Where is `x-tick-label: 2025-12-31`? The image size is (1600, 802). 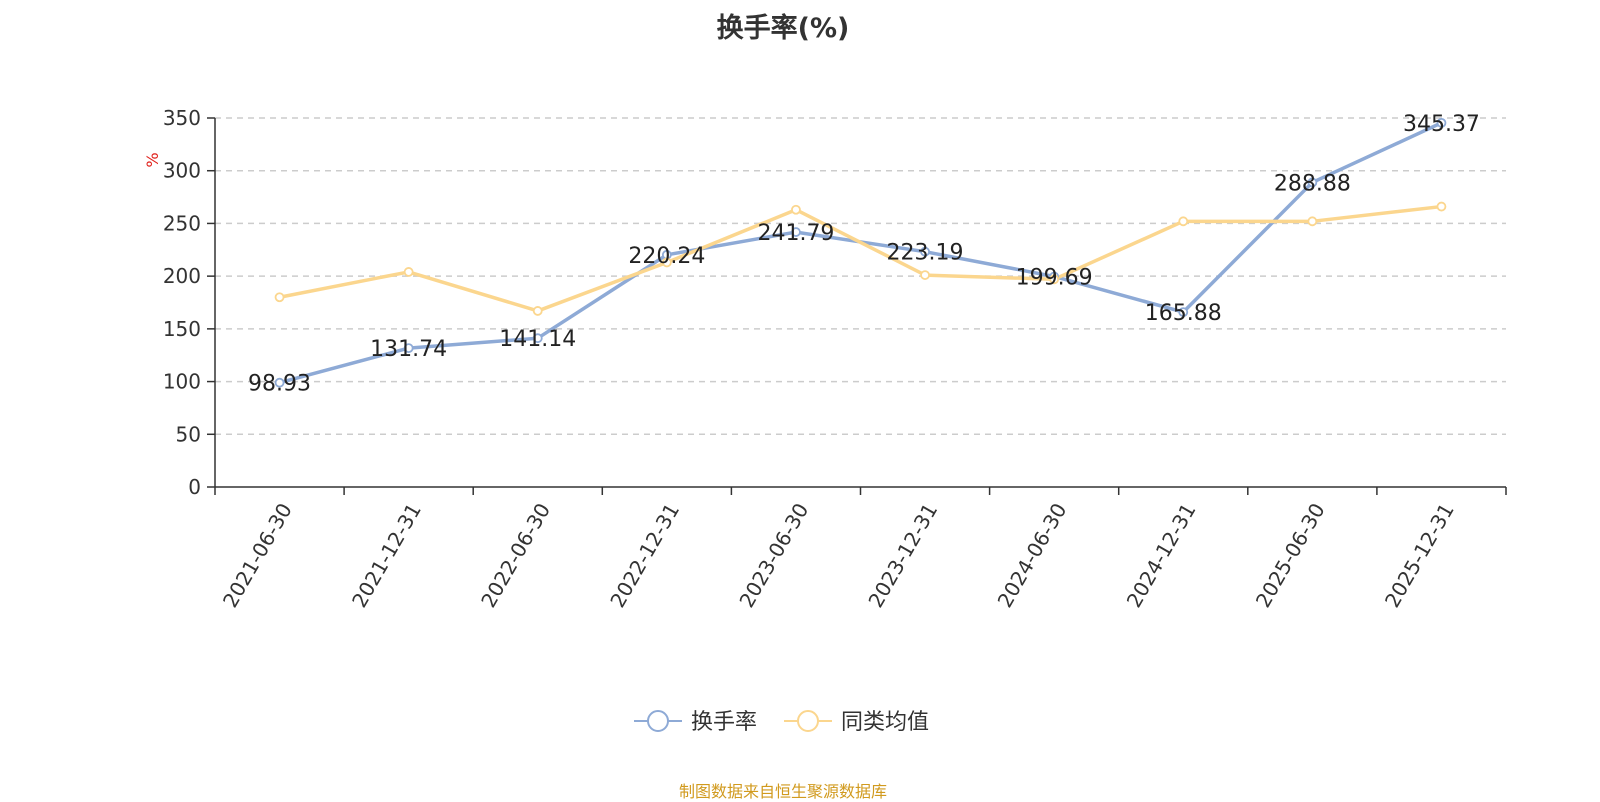
x-tick-label: 2025-12-31 is located at coordinates (1419, 555).